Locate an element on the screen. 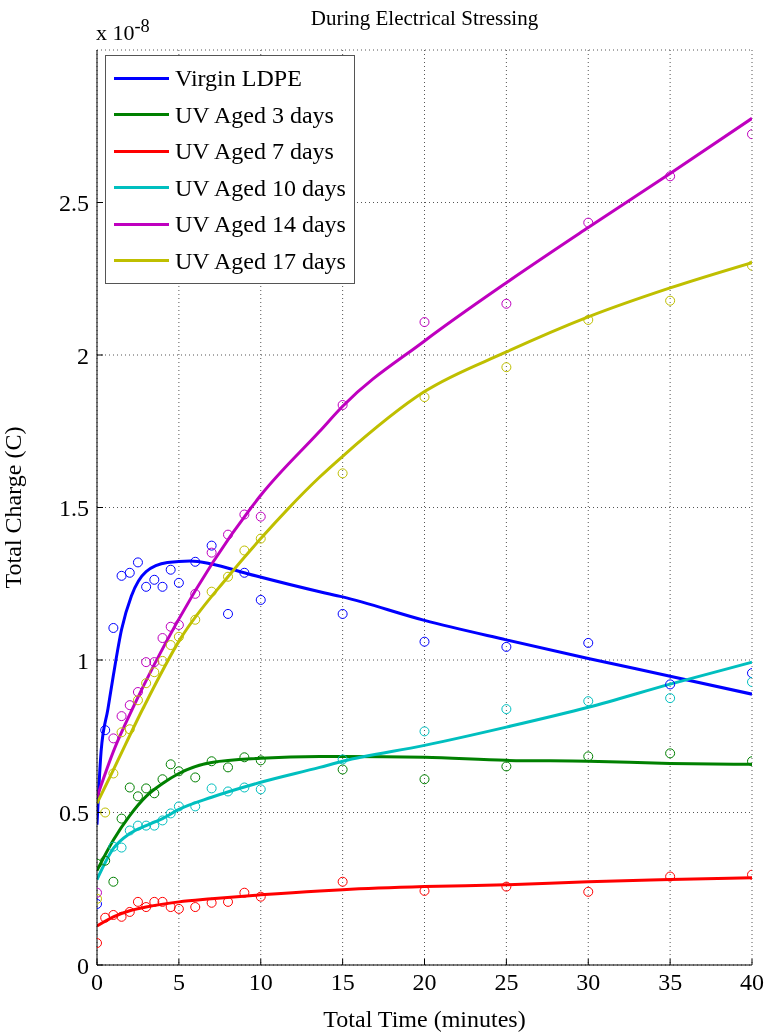 The width and height of the screenshot is (767, 1035). x-tick-label: 25 is located at coordinates (506, 982).